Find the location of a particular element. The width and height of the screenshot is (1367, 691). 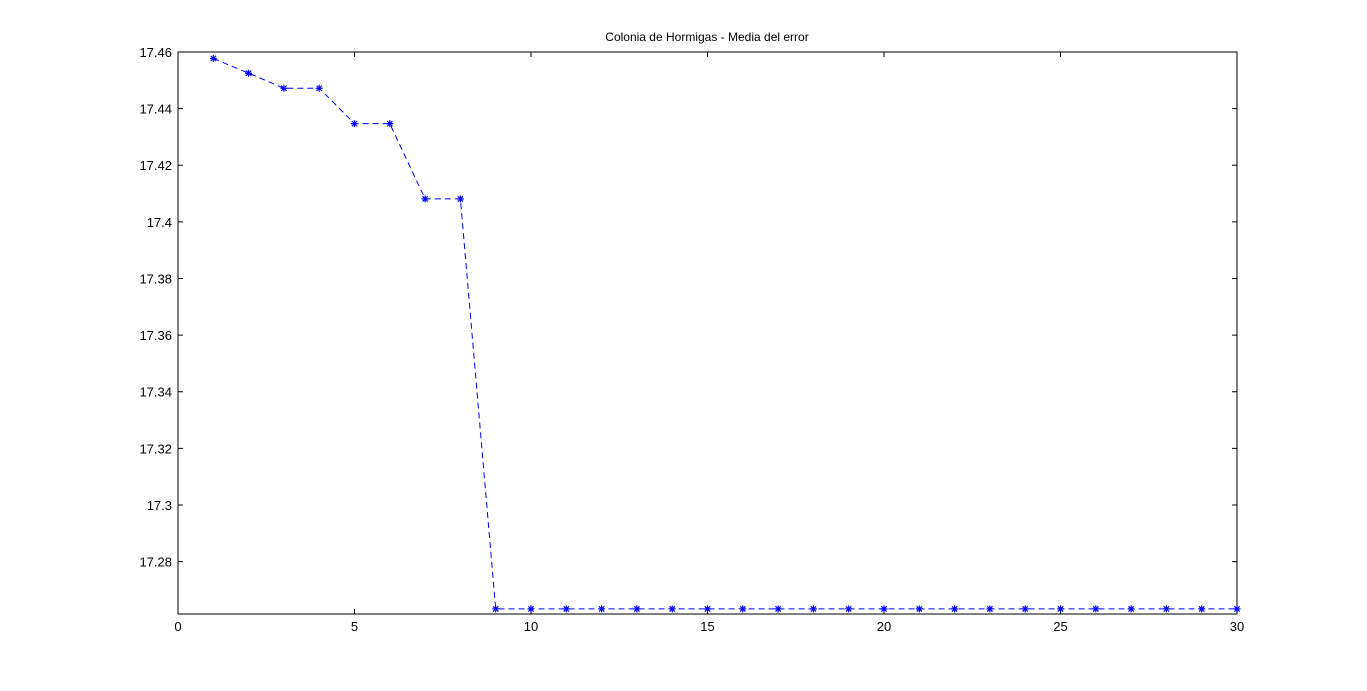

y-tick-label: 17.44 is located at coordinates (155, 109).